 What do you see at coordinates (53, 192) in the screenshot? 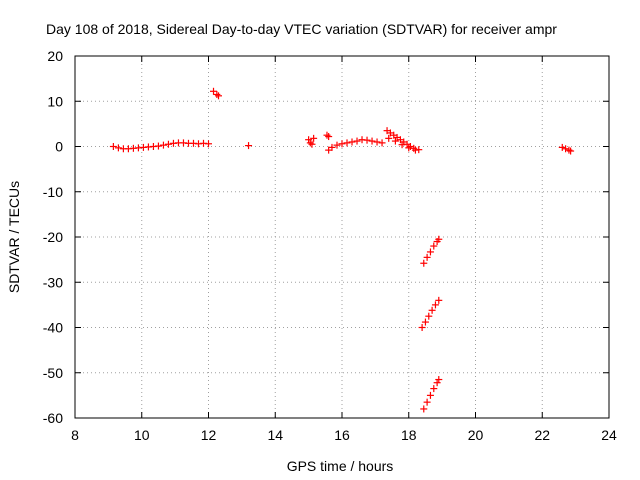
I see `y-tick-label: -10` at bounding box center [53, 192].